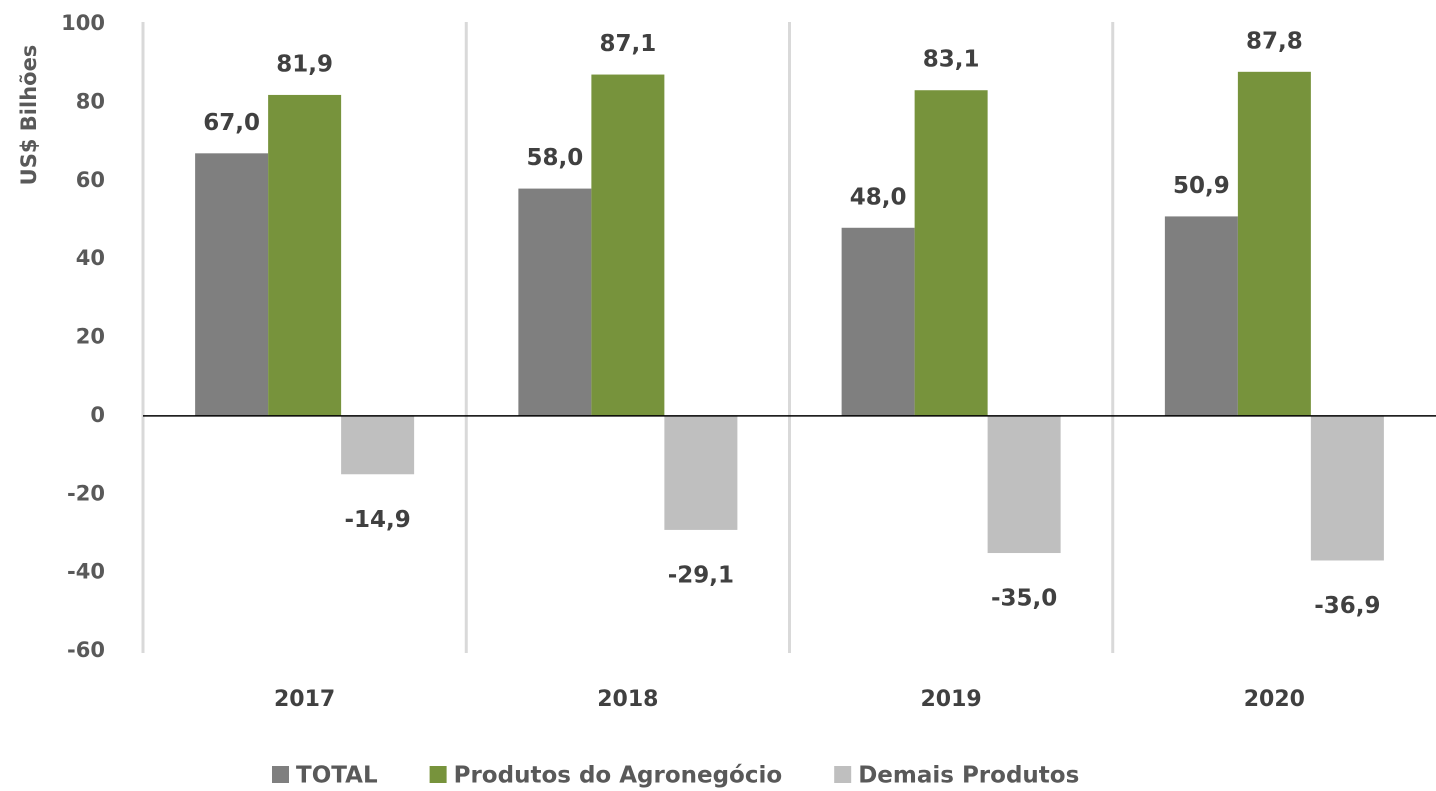 The height and width of the screenshot is (791, 1436). Describe the element at coordinates (90, 258) in the screenshot. I see `y-tick-label: 40` at that location.